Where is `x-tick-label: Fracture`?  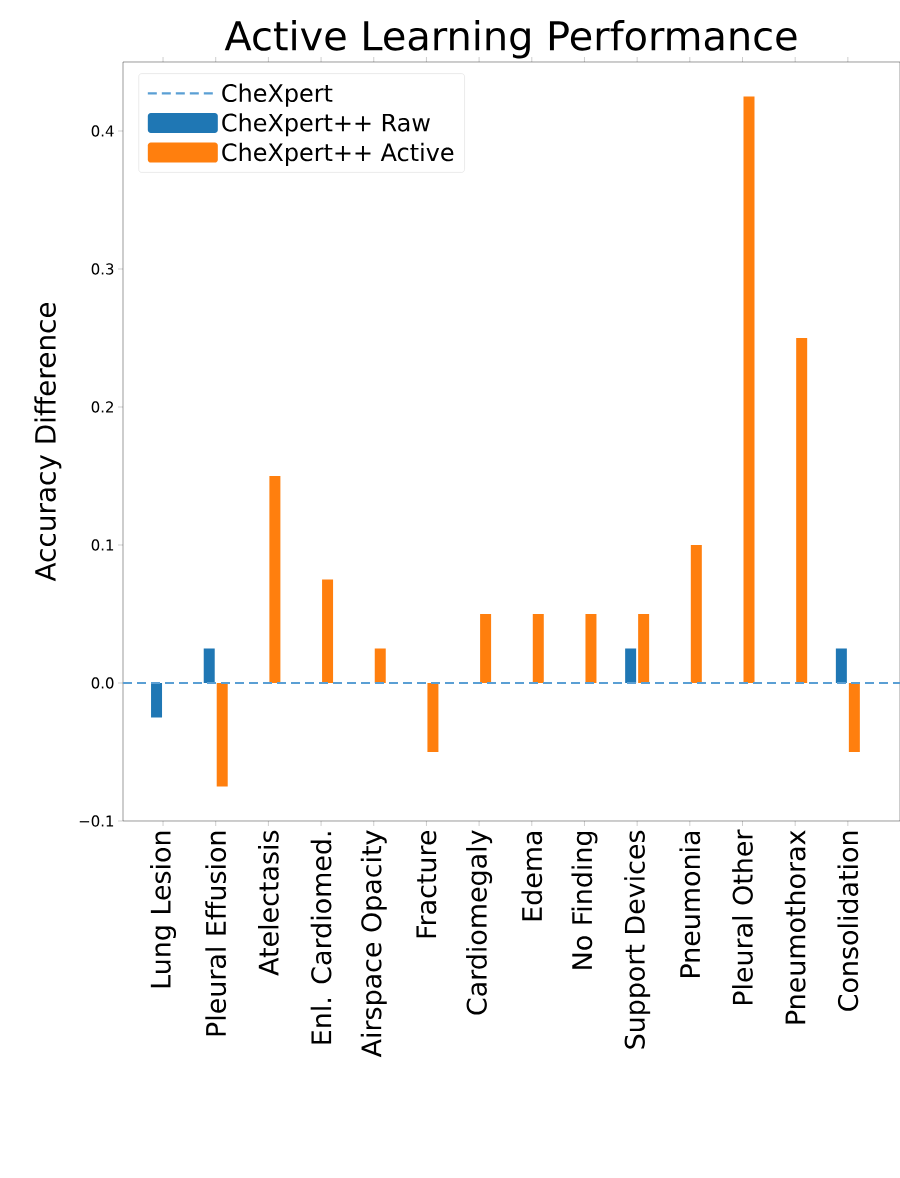
x-tick-label: Fracture is located at coordinates (426, 884).